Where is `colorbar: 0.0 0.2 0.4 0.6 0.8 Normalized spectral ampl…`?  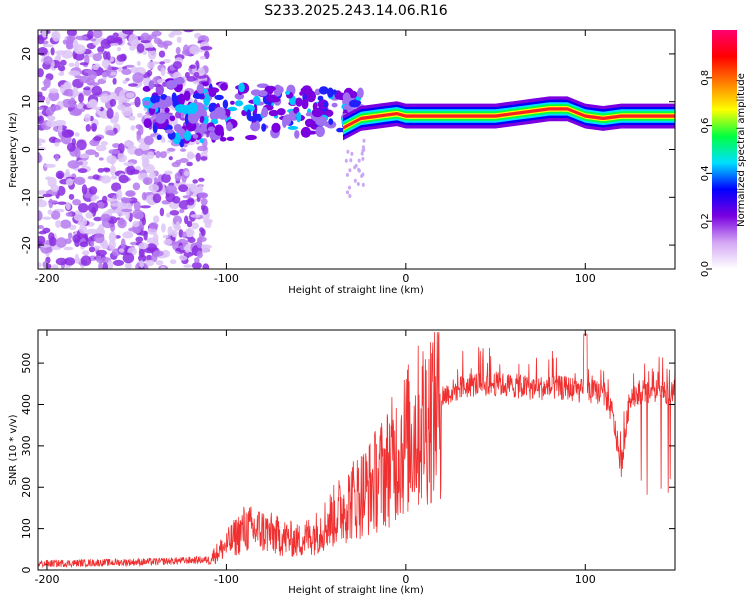
colorbar: 0.0 0.2 0.4 0.6 0.8 Normalized spectral ampl… is located at coordinates (723, 153).